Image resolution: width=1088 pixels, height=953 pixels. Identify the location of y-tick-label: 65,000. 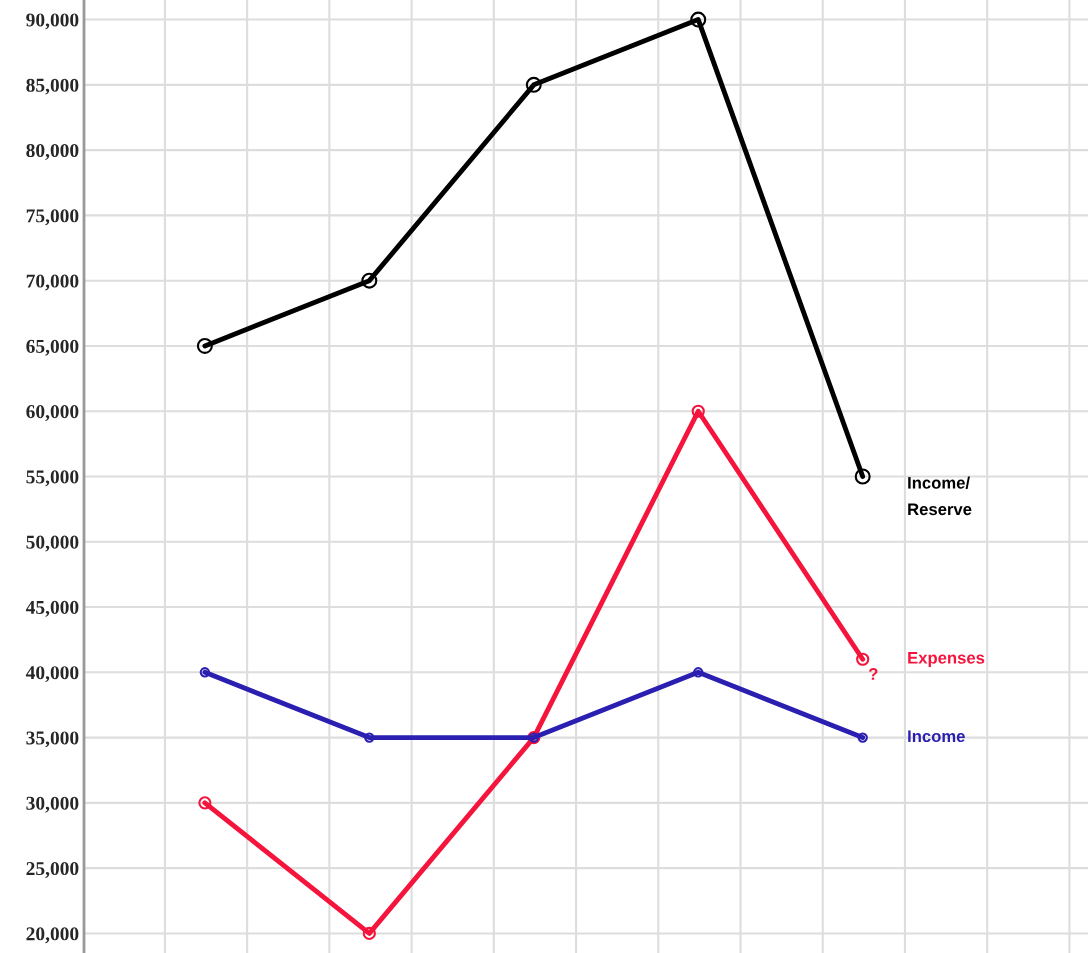
(52, 347).